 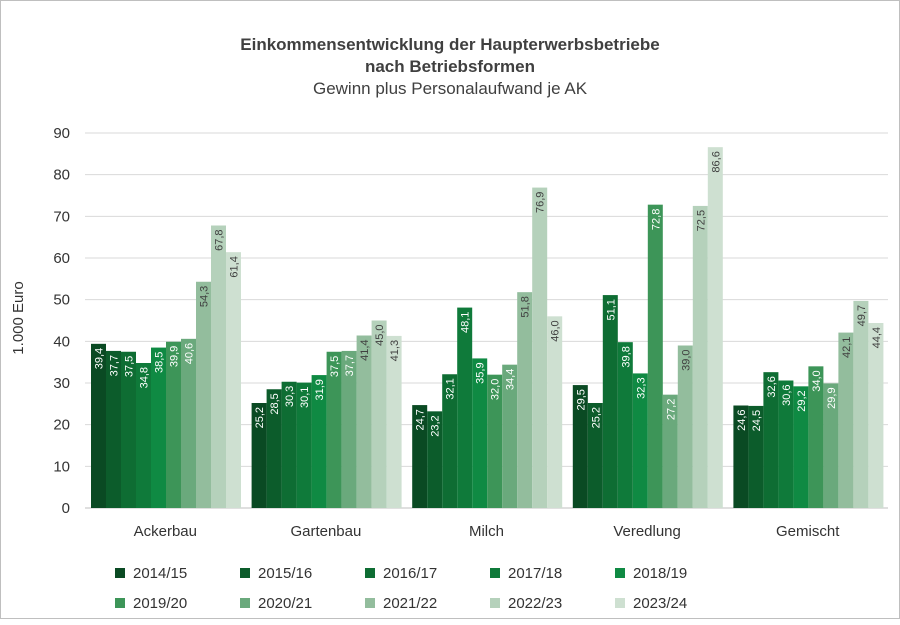 I want to click on chart-subtitle: Gewinn plus Personalaufwand je AK, so click(x=450, y=88).